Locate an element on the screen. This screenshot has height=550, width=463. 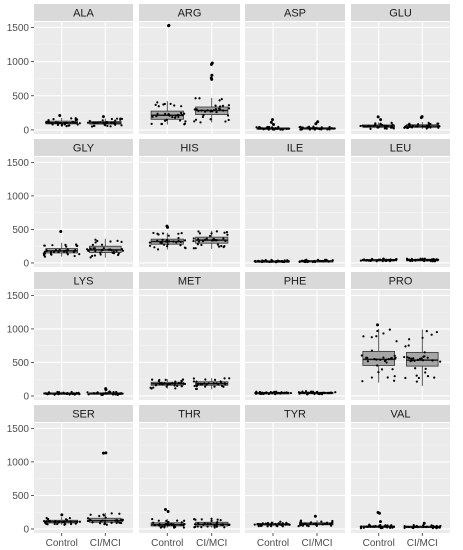
facet-strip-label: TYR is located at coordinates (295, 415).